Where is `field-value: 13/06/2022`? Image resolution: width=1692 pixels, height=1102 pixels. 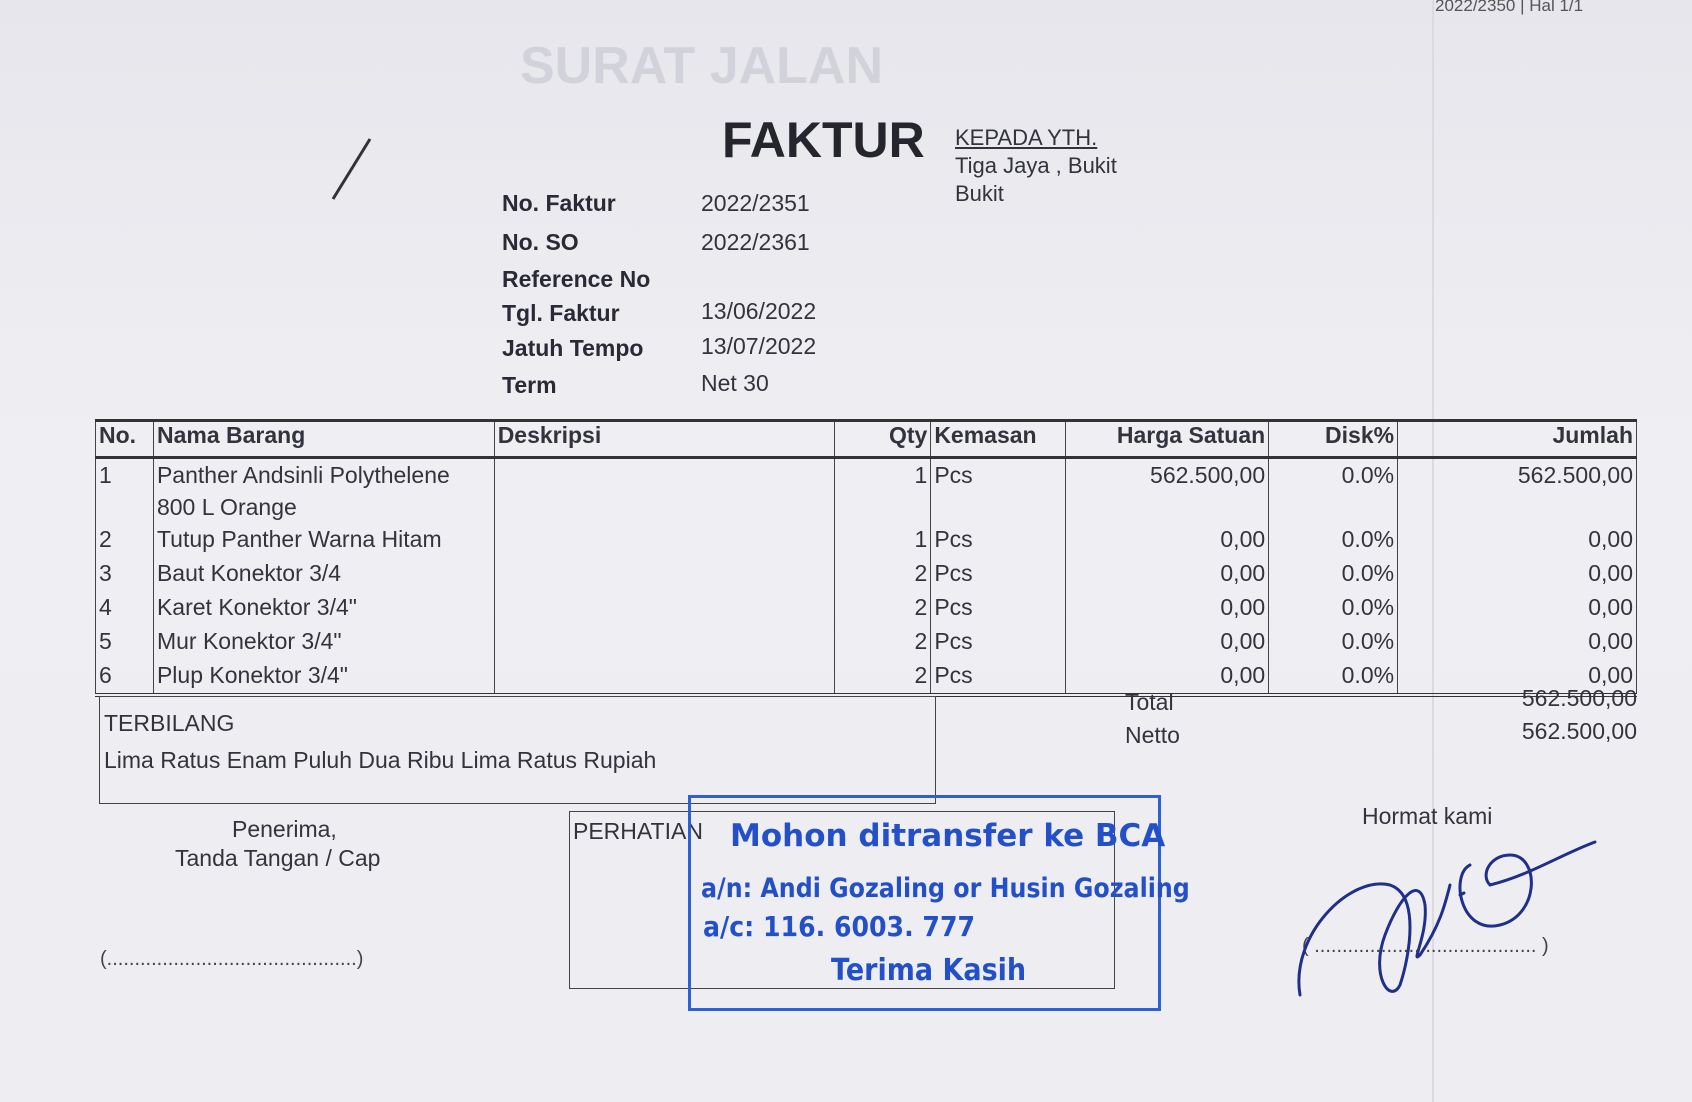
field-value: 13/06/2022 is located at coordinates (759, 311).